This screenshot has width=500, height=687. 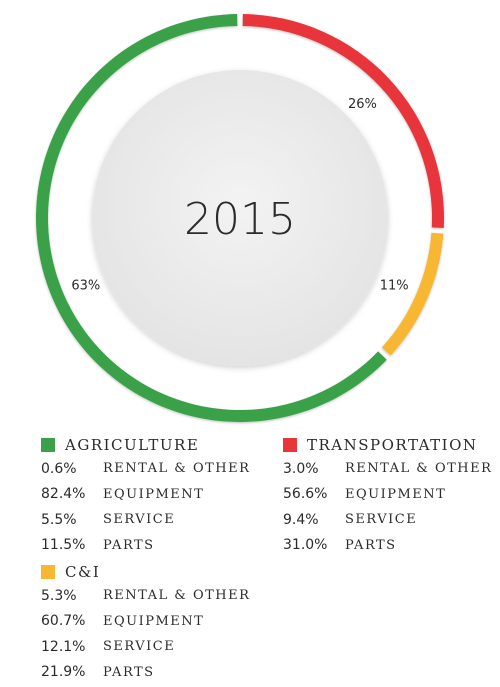 I want to click on legend-title: C&I, so click(x=83, y=572).